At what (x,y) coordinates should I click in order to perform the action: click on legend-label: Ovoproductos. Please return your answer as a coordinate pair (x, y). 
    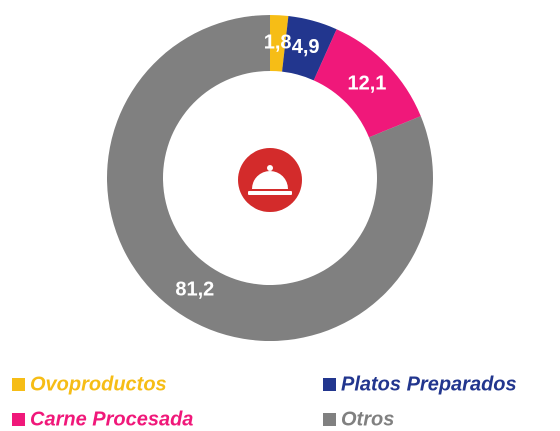
    Looking at the image, I should click on (98, 384).